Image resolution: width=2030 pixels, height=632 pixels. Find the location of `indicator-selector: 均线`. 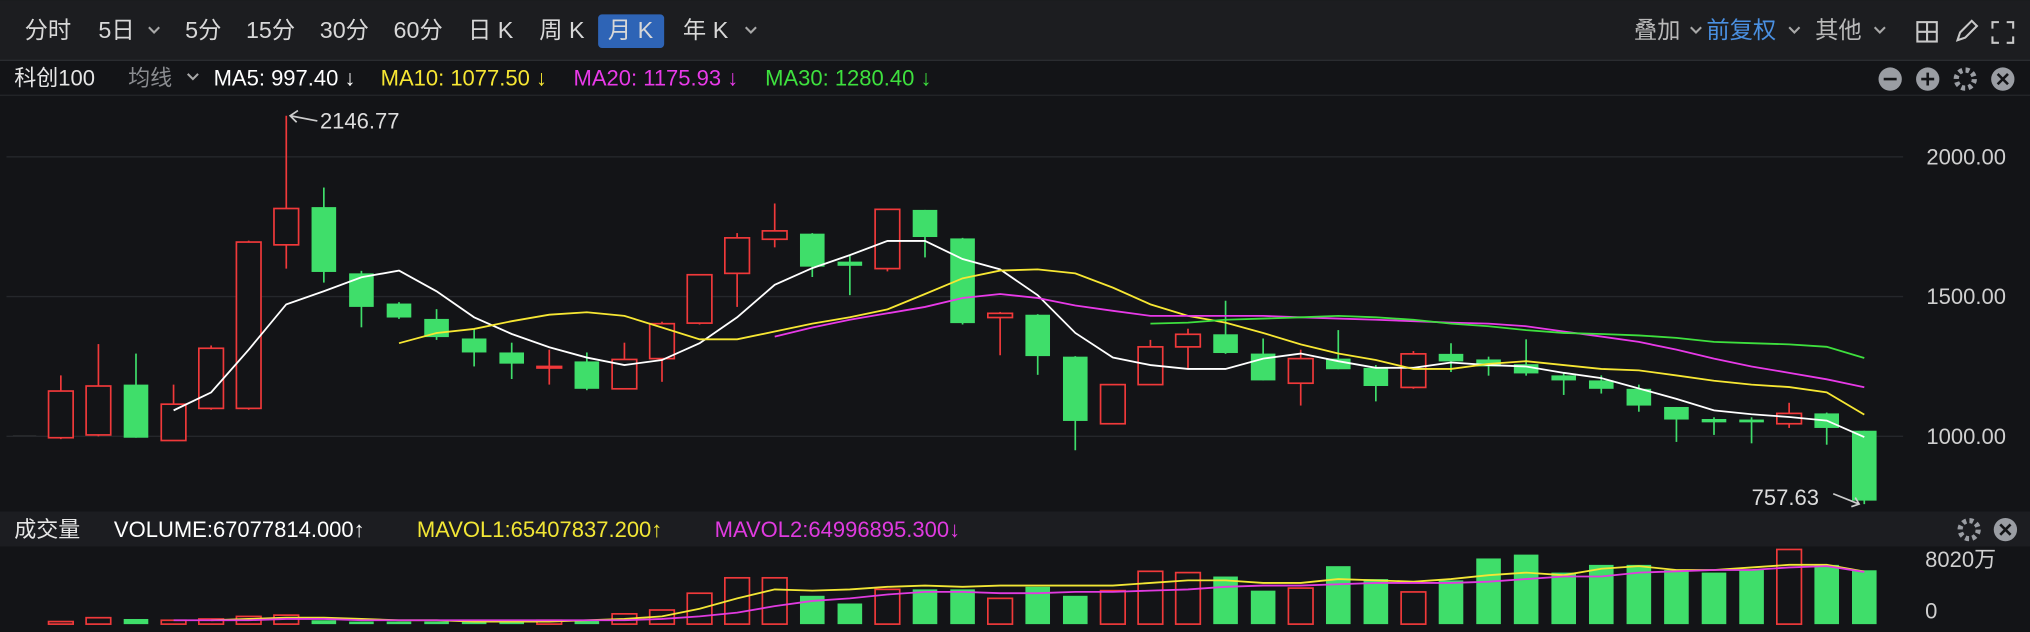

indicator-selector: 均线 is located at coordinates (150, 77).